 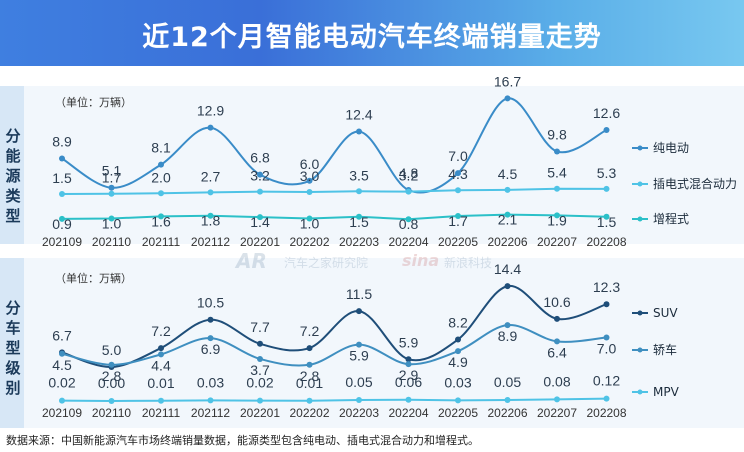 What do you see at coordinates (421, 260) in the screenshot?
I see `watermark-logo-sina: sina` at bounding box center [421, 260].